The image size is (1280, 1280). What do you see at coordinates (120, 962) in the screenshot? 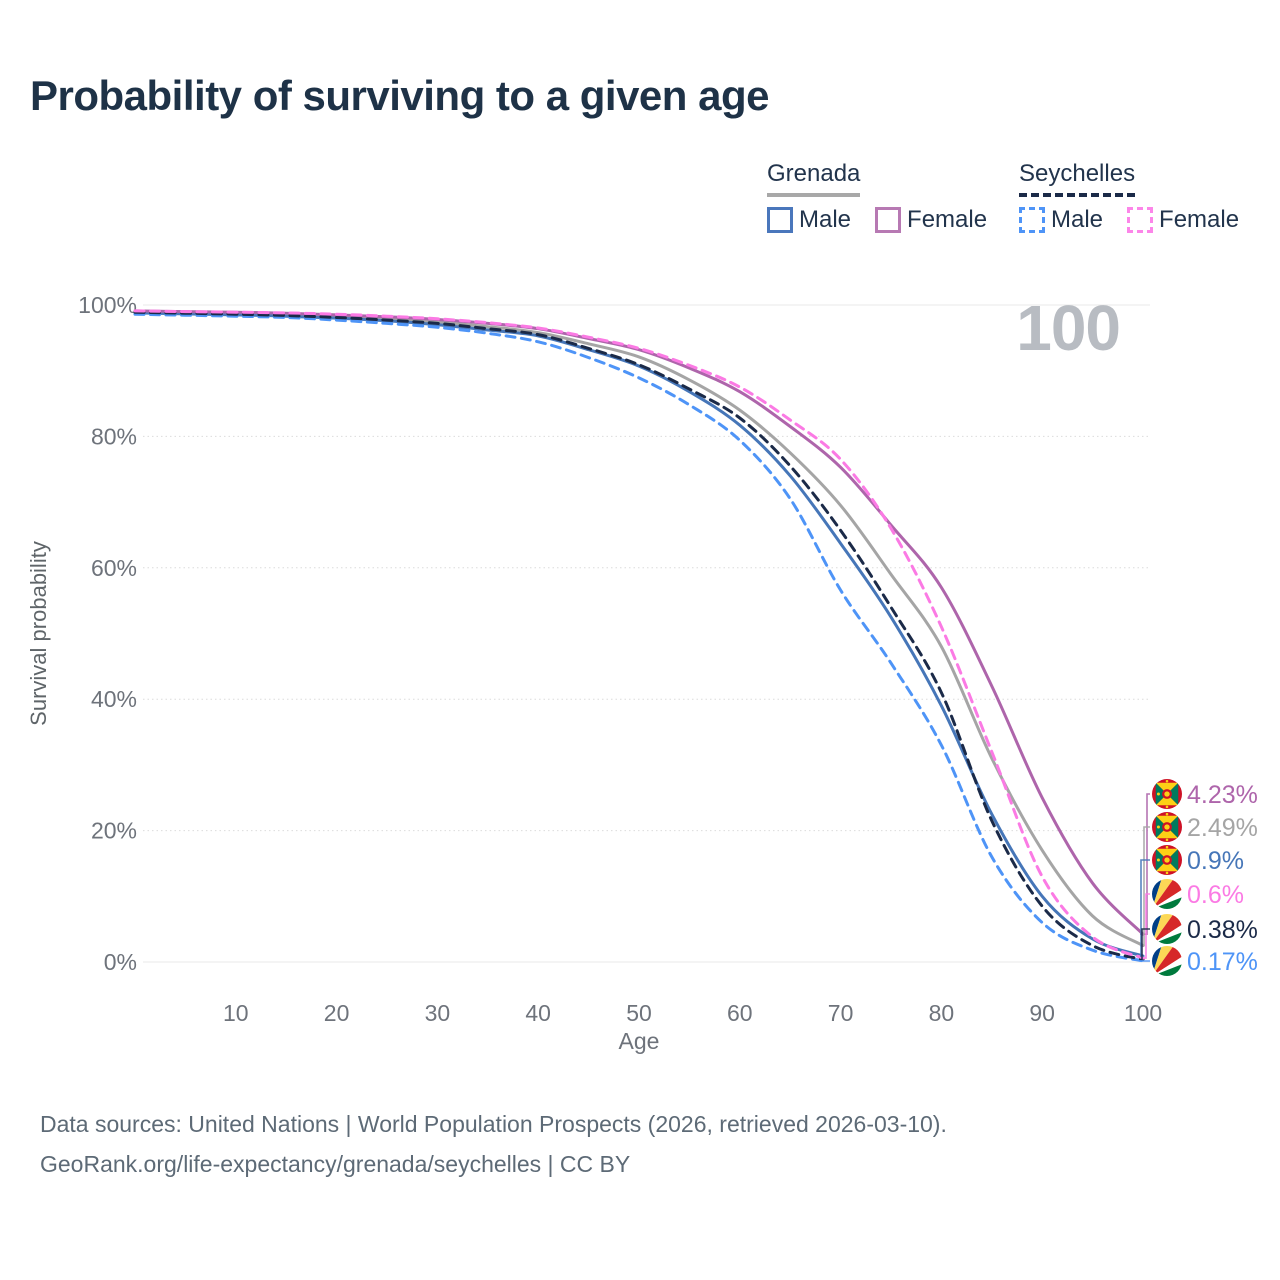
I see `y-tick-label: 0%` at bounding box center [120, 962].